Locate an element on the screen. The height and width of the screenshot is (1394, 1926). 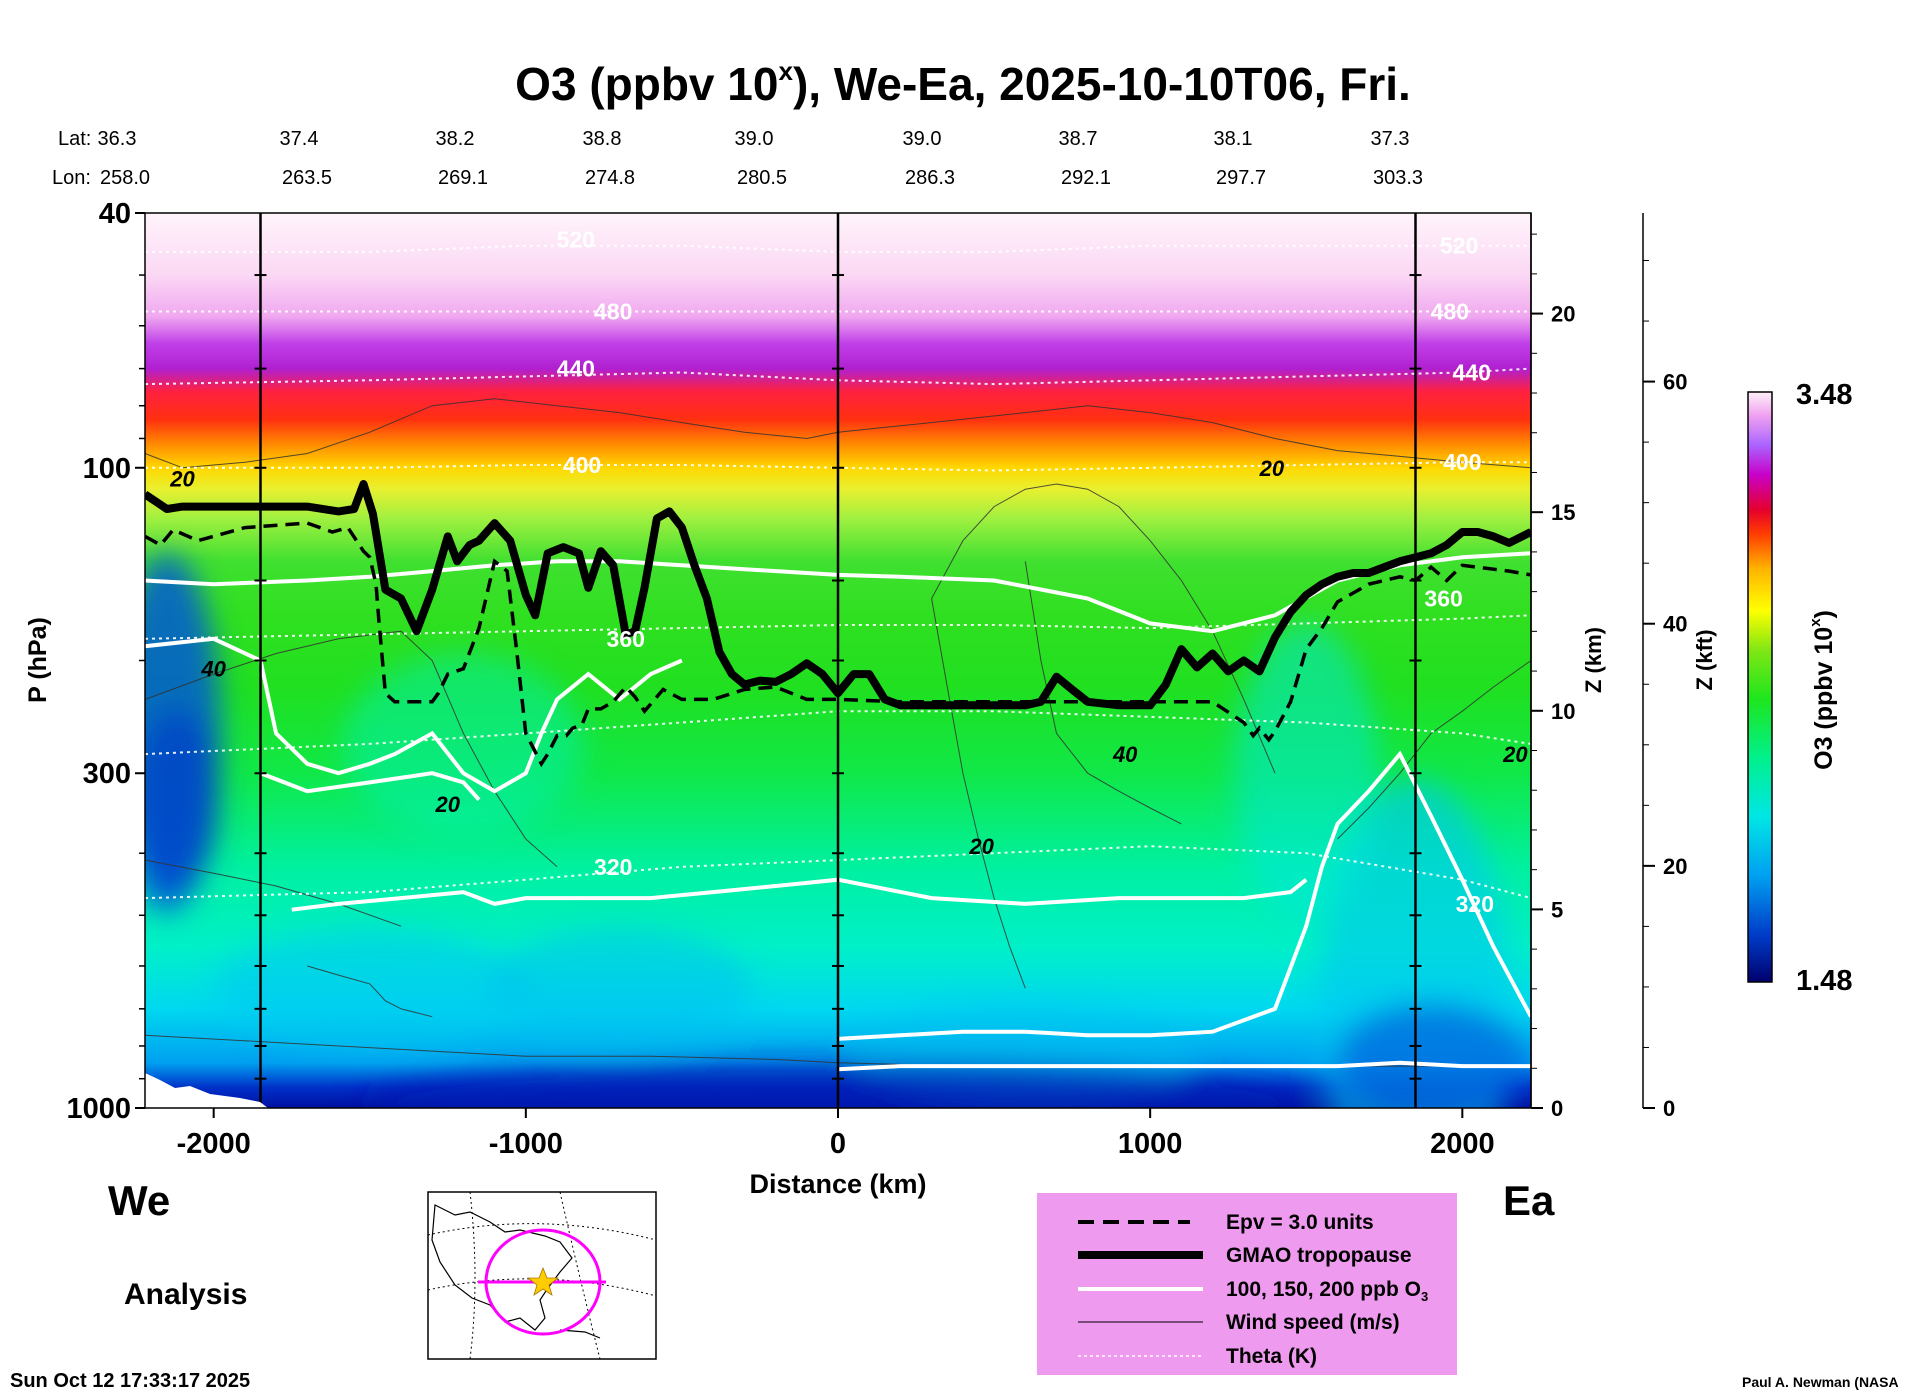
z-km-tick-label: 0 is located at coordinates (1557, 1108).